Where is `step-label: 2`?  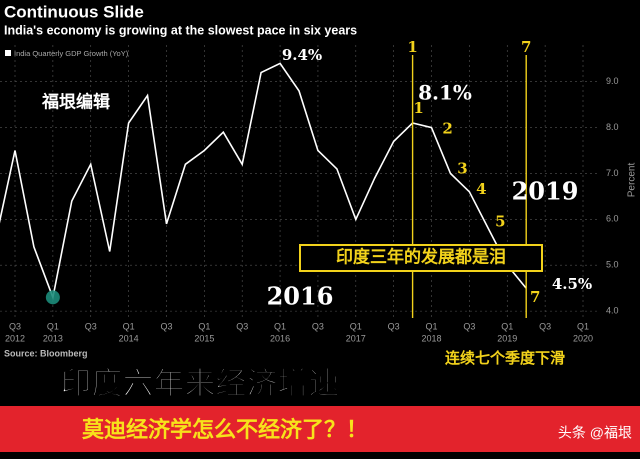 step-label: 2 is located at coordinates (447, 129).